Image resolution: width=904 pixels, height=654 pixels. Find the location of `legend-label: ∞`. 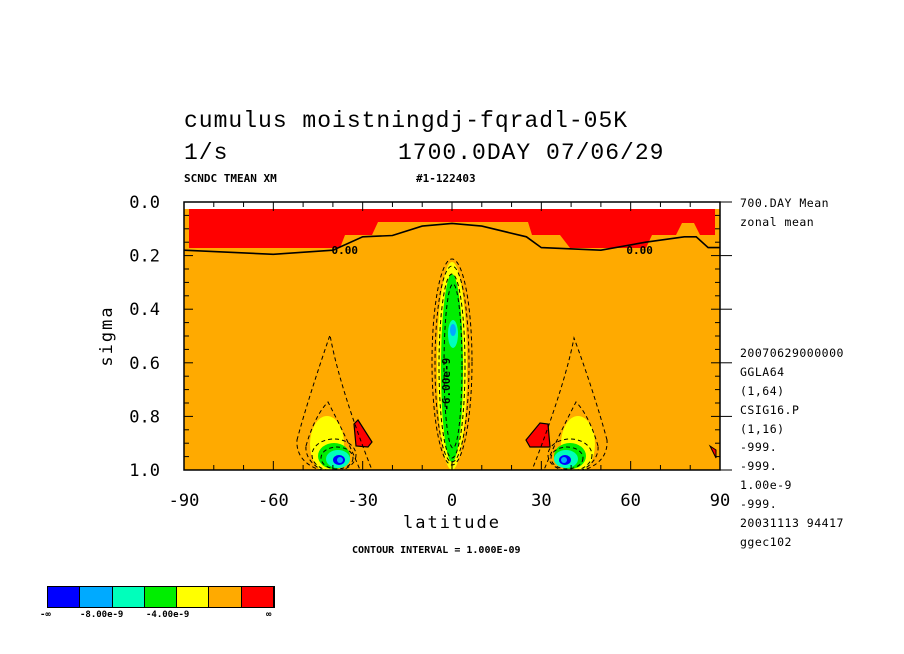

legend-label: ∞ is located at coordinates (269, 615).